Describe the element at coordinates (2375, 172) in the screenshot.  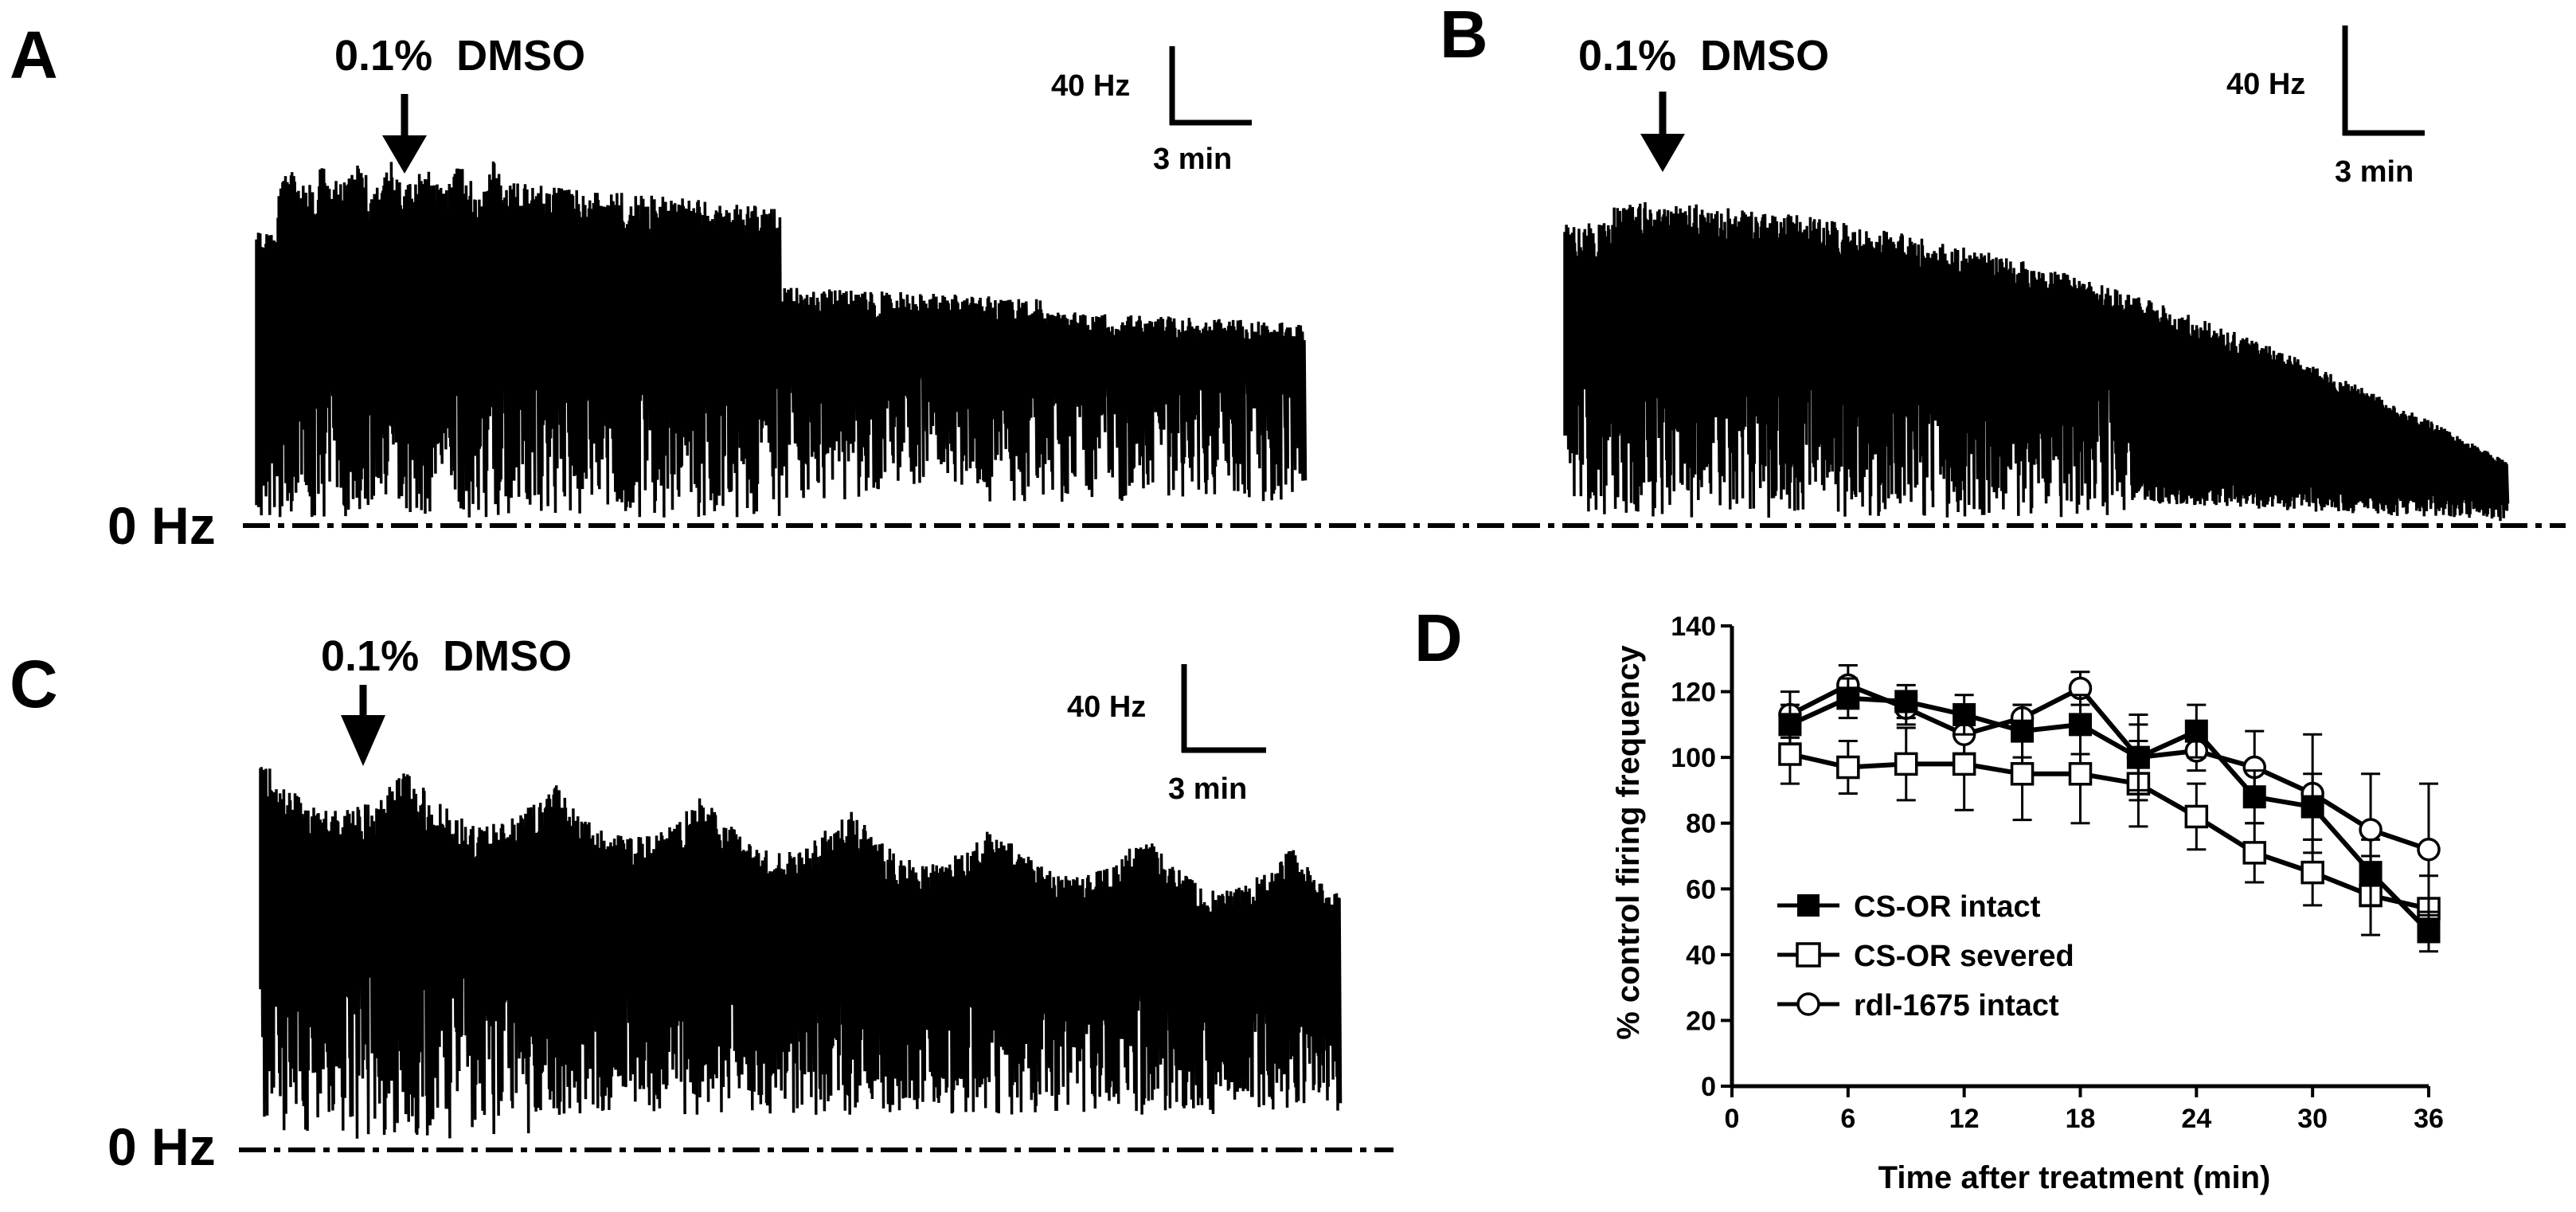
I see `panel-b-scale-x: 3 min` at that location.